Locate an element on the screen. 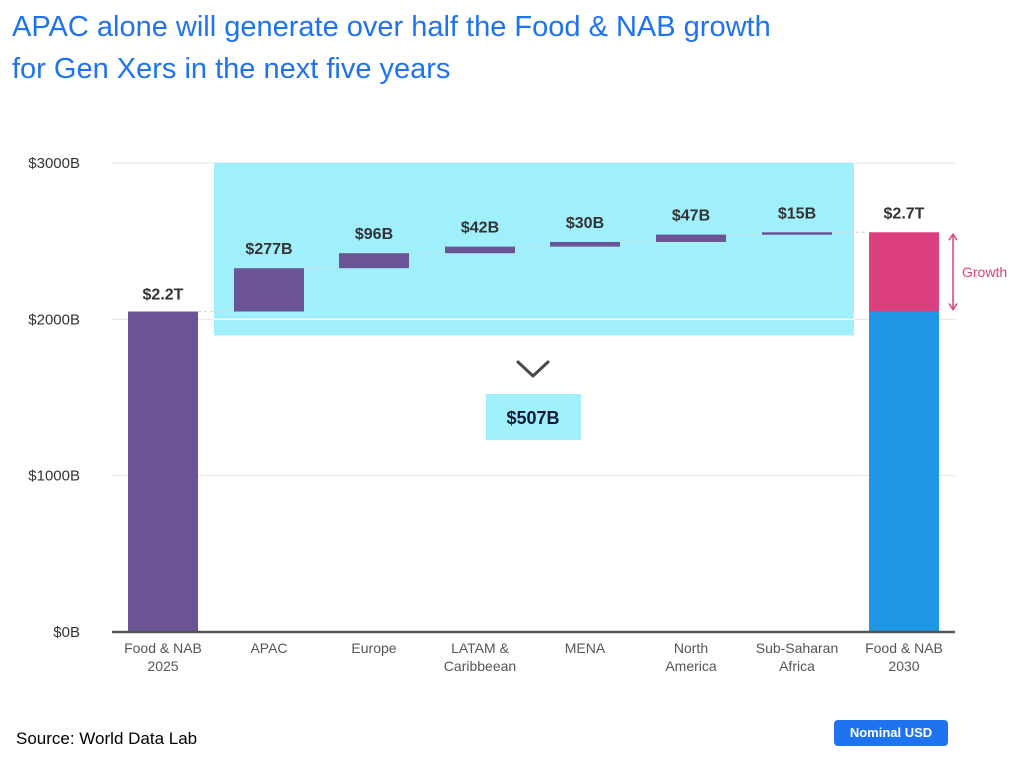  total-growth-box is located at coordinates (533, 417).